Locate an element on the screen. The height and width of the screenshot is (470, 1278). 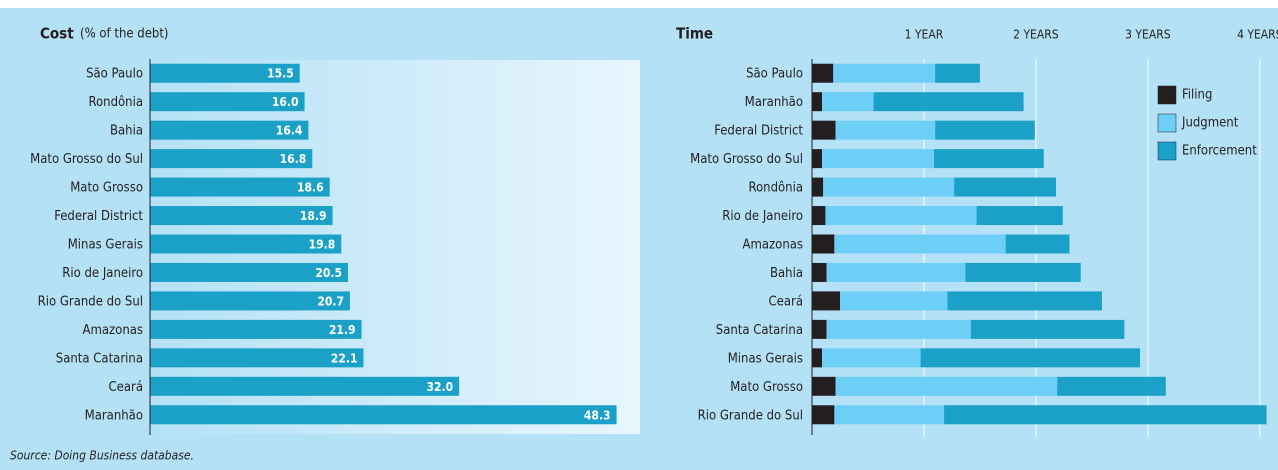
data-label: 16.4 is located at coordinates (289, 131).